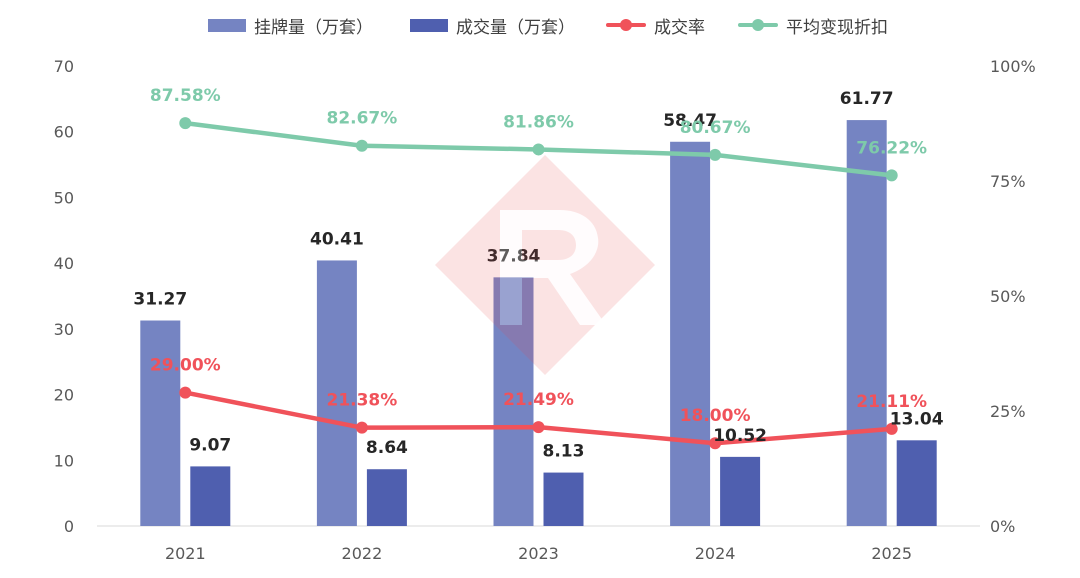 Image resolution: width=1080 pixels, height=578 pixels. What do you see at coordinates (69, 526) in the screenshot?
I see `y-tick-label: 0` at bounding box center [69, 526].